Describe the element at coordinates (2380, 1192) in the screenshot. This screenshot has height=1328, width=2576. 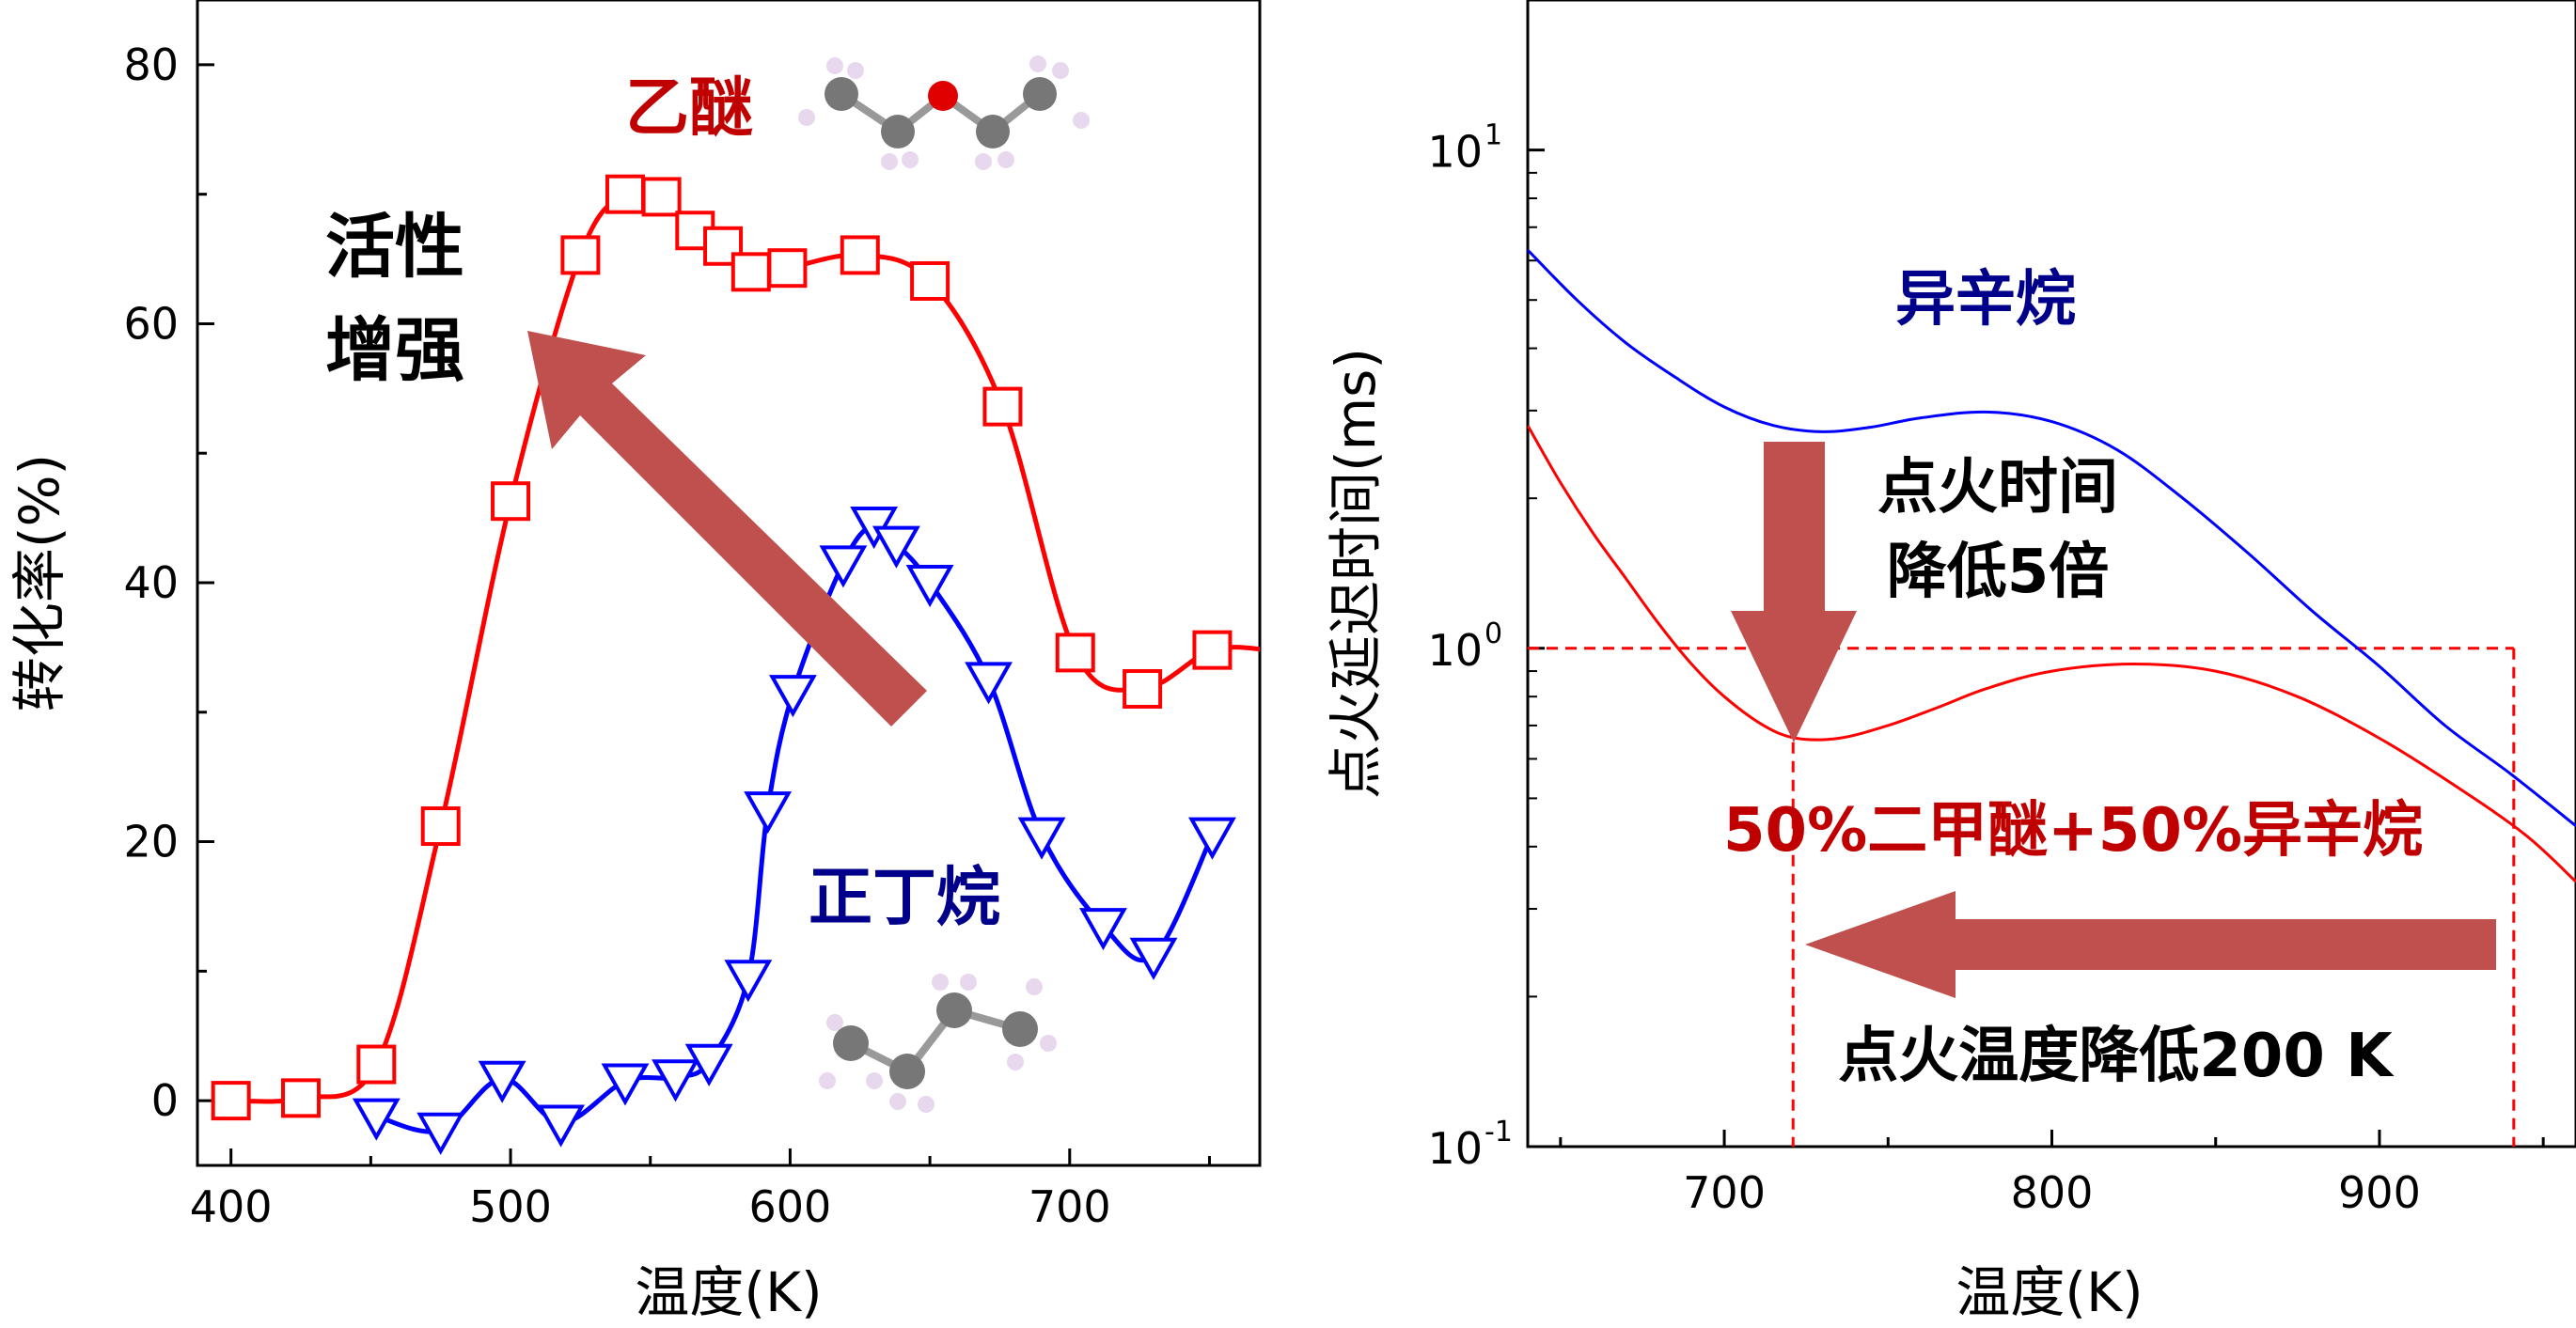
I see `right-x-tick-label: 900` at that location.